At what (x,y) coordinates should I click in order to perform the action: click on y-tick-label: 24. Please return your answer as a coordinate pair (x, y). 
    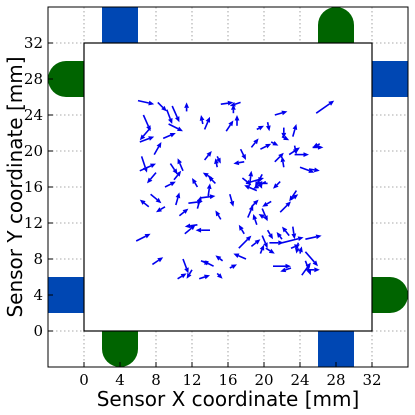
    Looking at the image, I should click on (33, 115).